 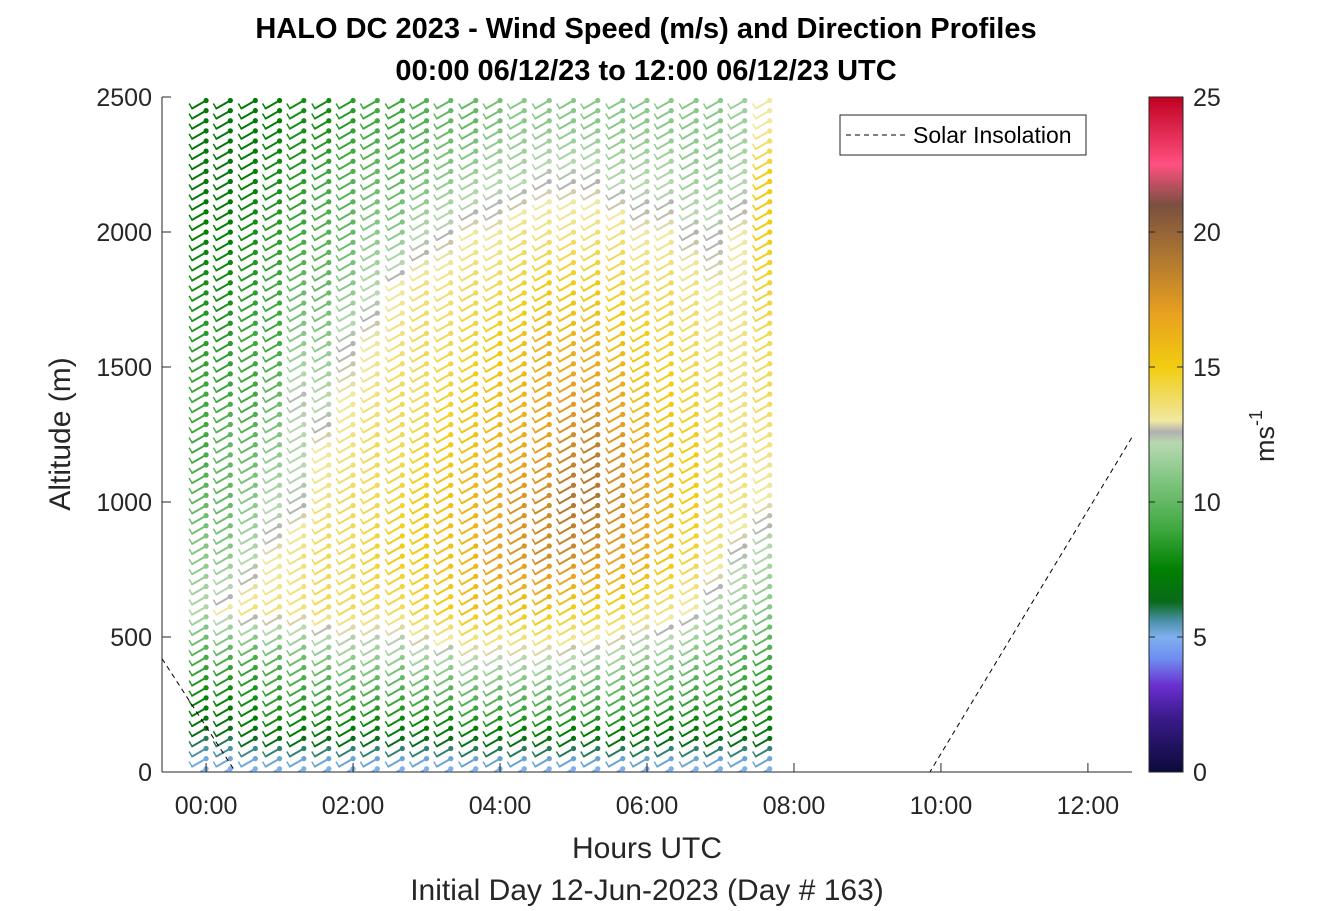 What do you see at coordinates (353, 806) in the screenshot?
I see `x-tick-label: 02:00` at bounding box center [353, 806].